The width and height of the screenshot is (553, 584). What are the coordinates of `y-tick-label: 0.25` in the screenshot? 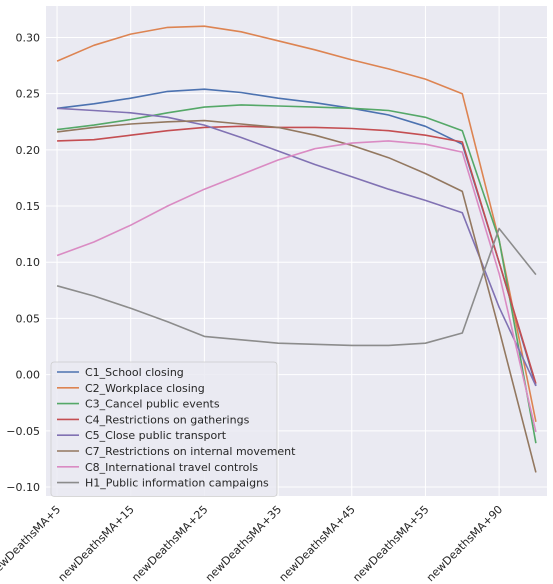 It's located at (28, 94).